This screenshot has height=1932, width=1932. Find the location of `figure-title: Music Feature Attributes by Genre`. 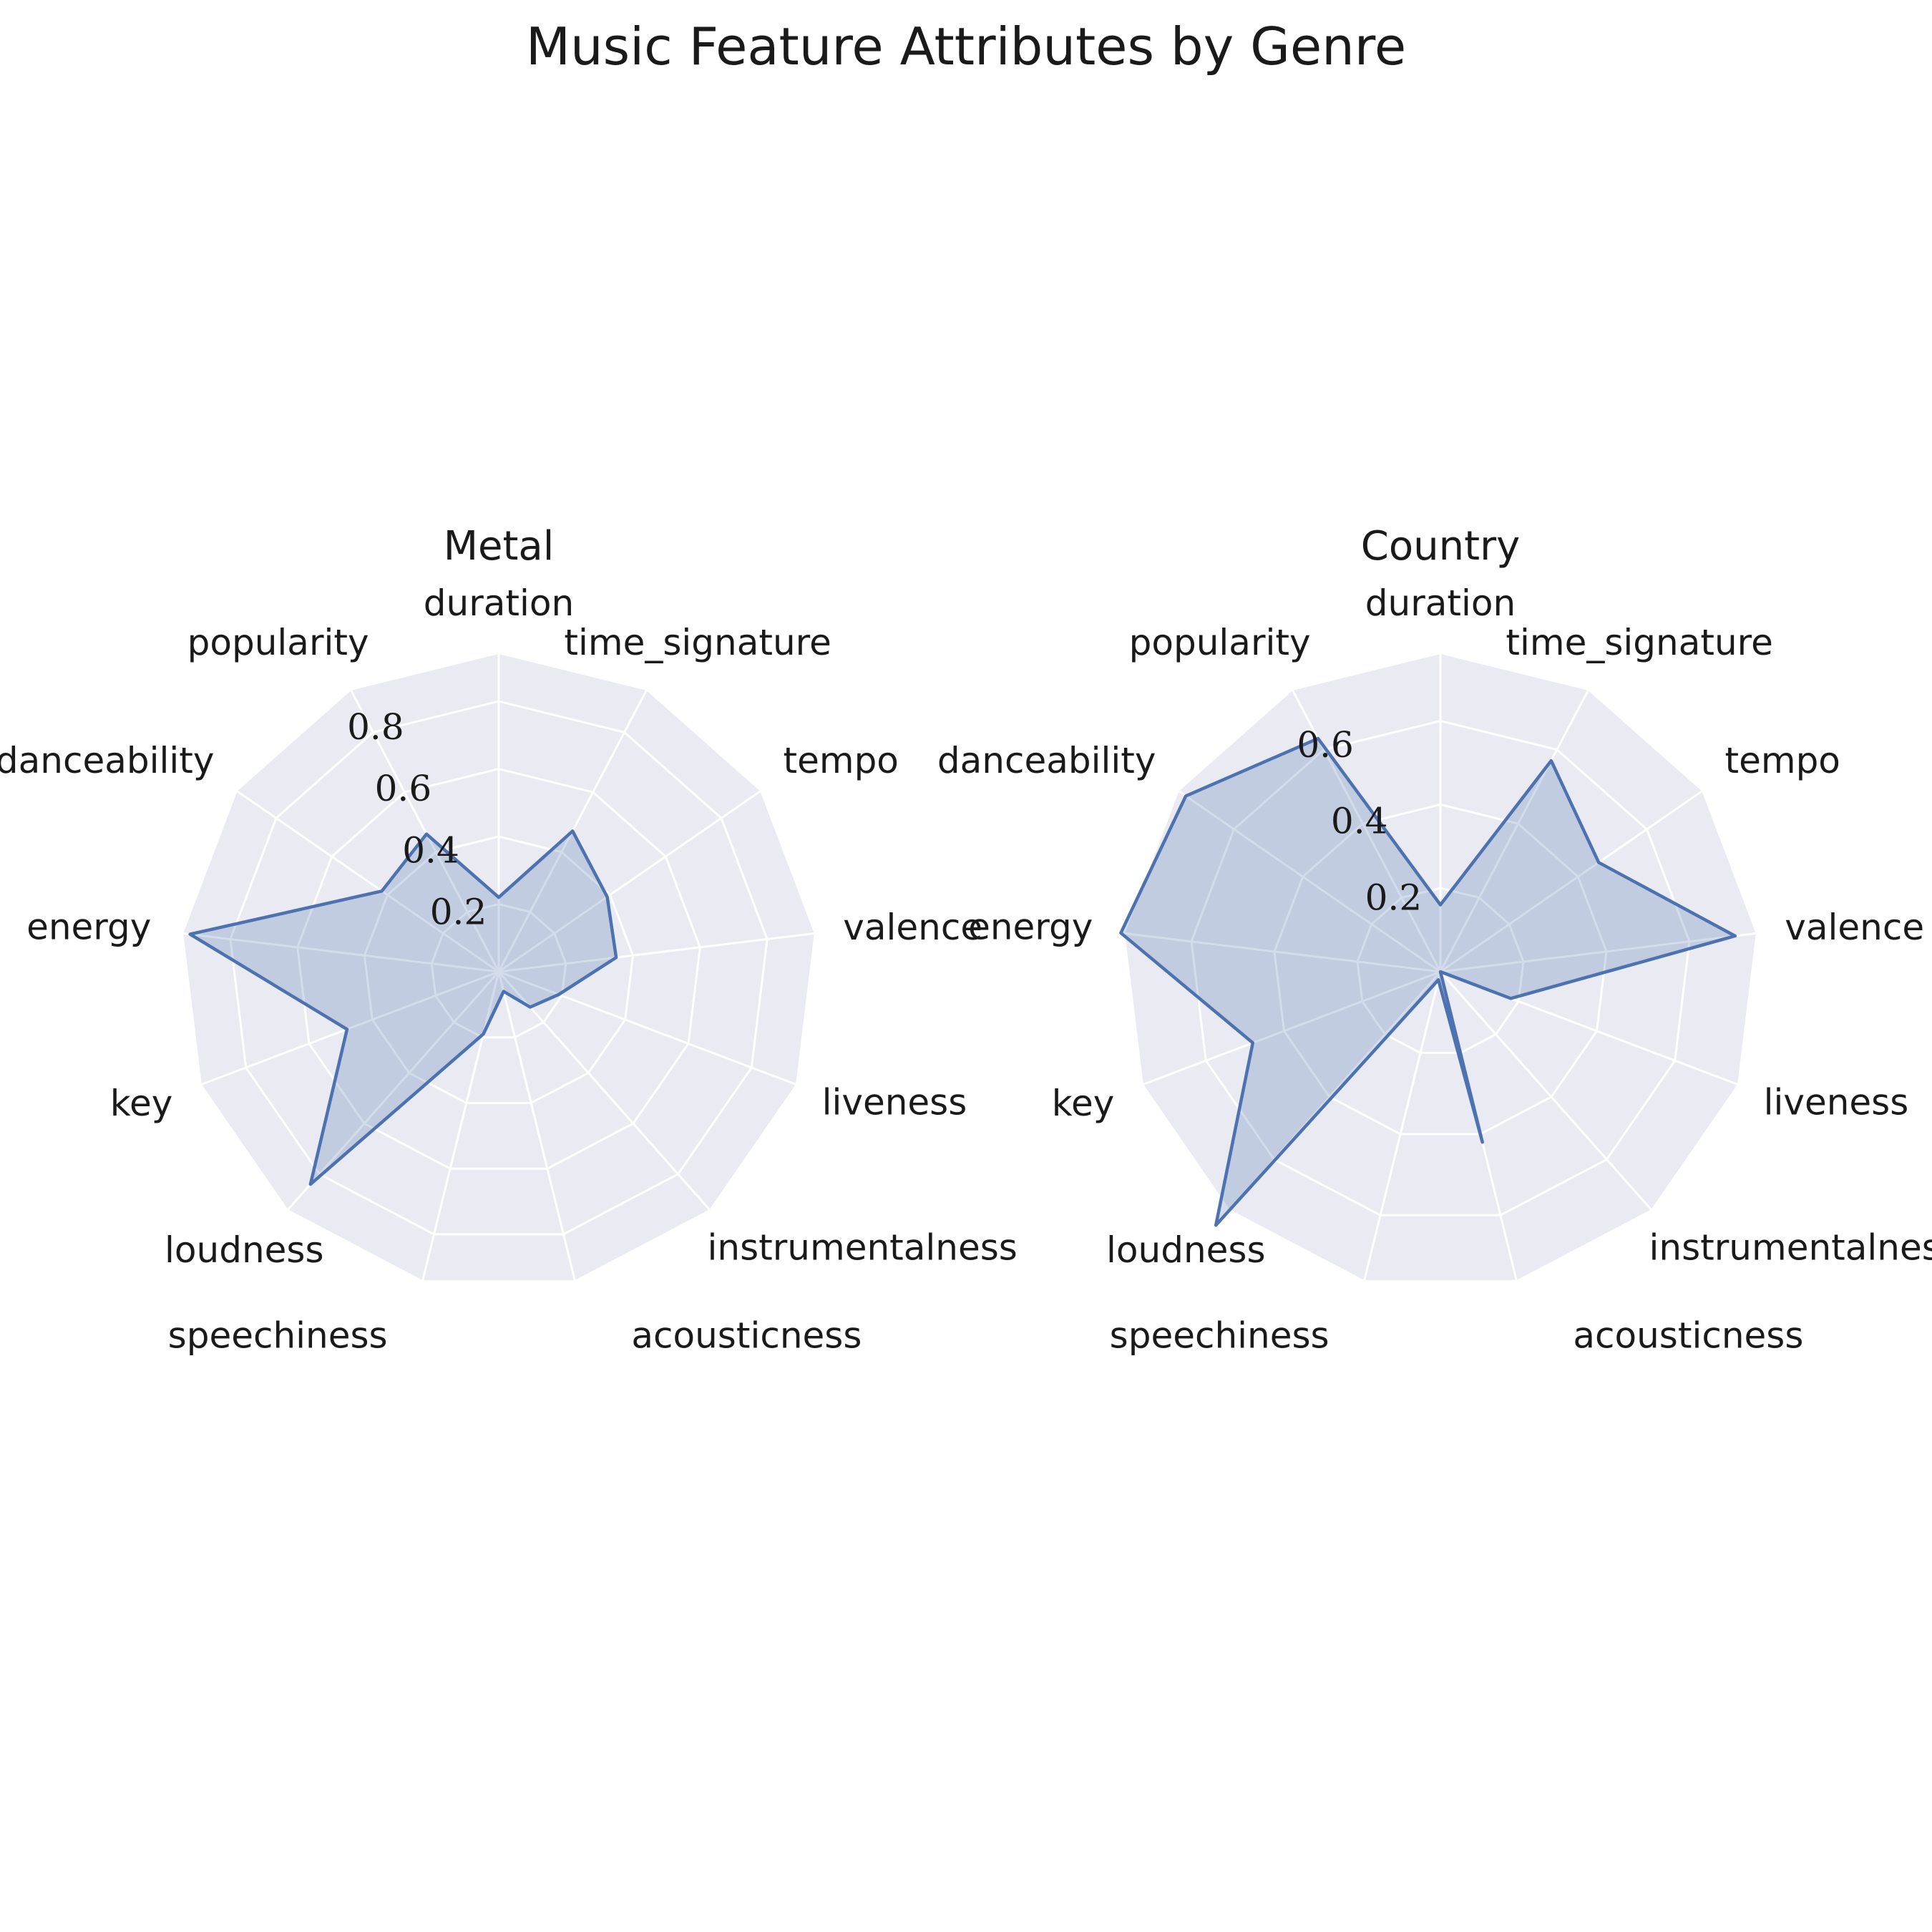

figure-title: Music Feature Attributes by Genre is located at coordinates (966, 46).